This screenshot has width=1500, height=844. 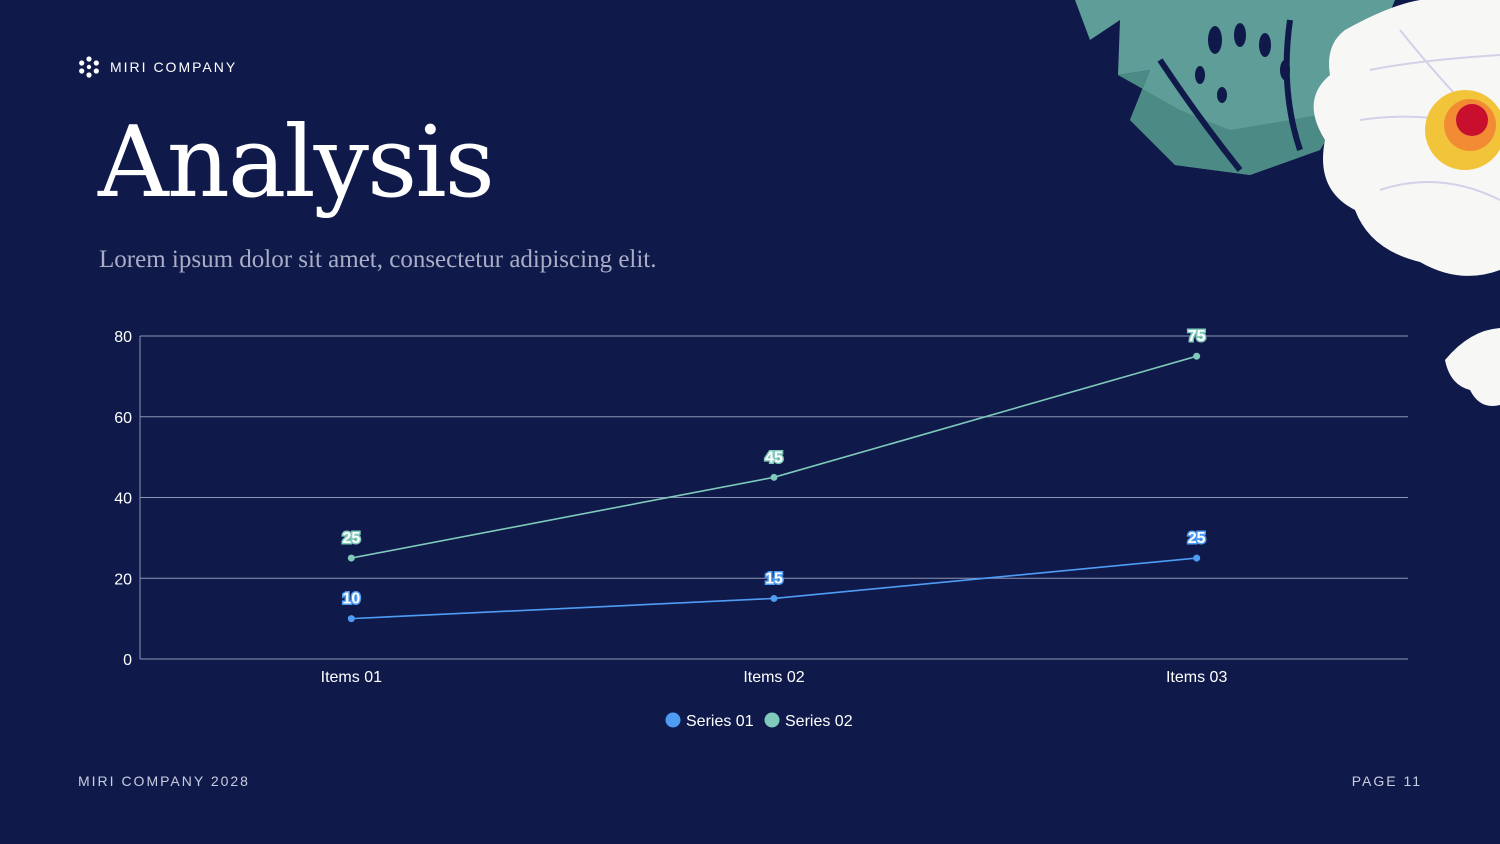 What do you see at coordinates (1235, 87) in the screenshot?
I see `monstera-leaf-icon` at bounding box center [1235, 87].